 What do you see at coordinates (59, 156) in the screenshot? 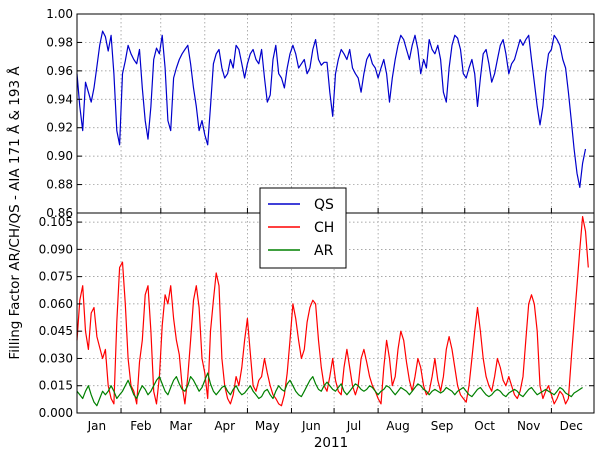
I see `top-panel-ytick-label: 0.90` at bounding box center [59, 156].